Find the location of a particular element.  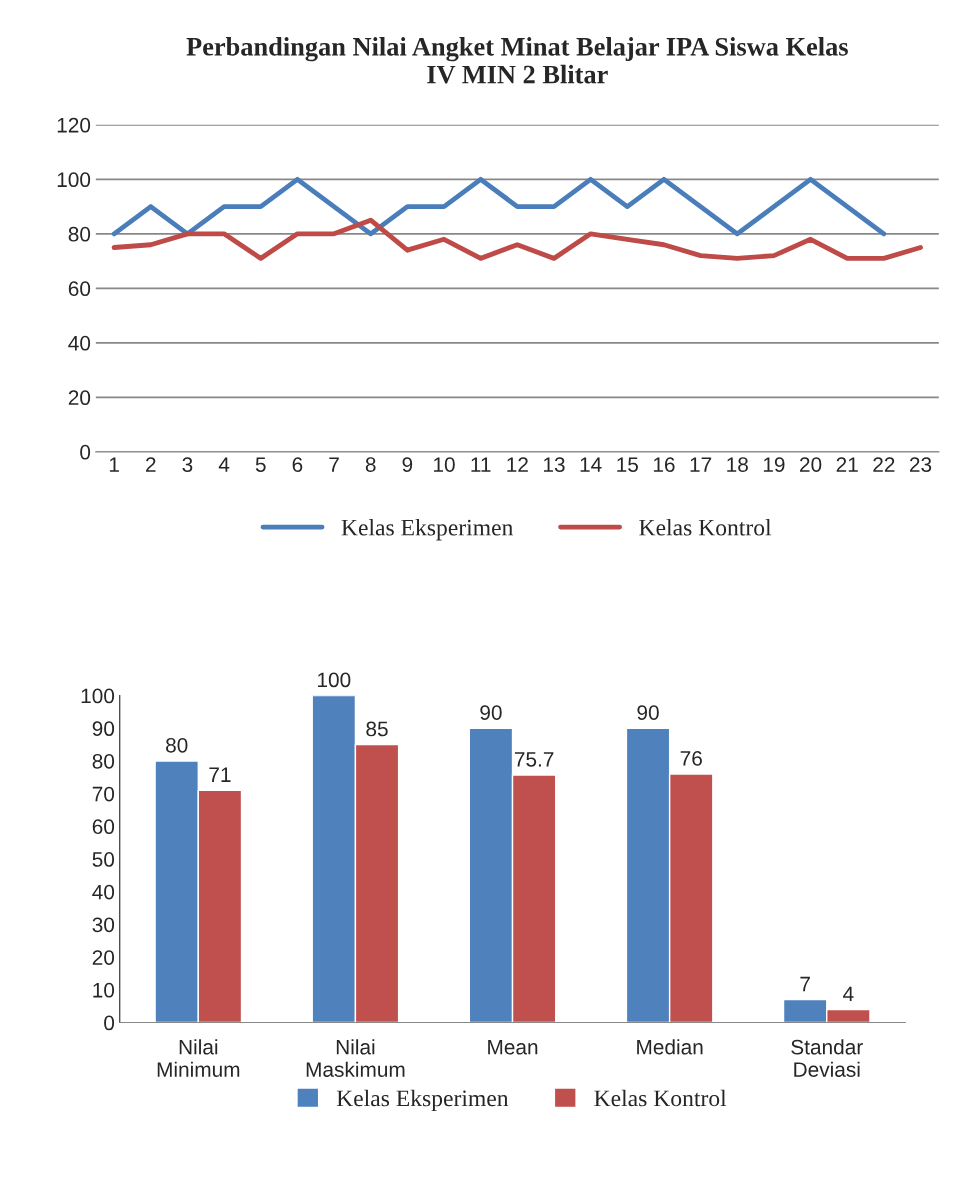

data-label: 4 is located at coordinates (848, 993).